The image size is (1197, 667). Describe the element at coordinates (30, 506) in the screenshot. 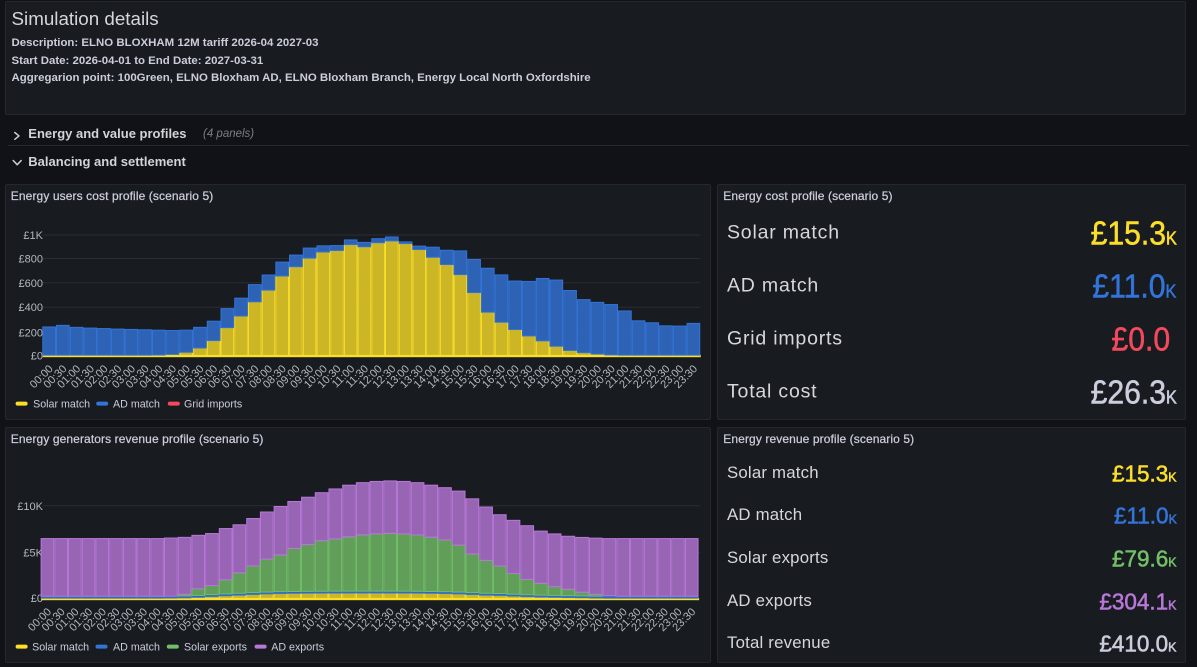

I see `svg-text: £10K` at that location.